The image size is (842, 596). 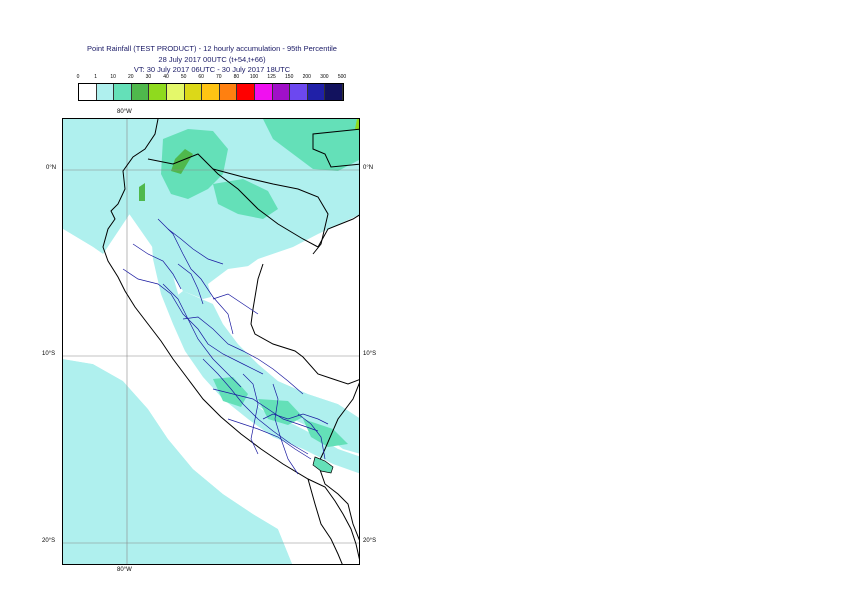 I want to click on bolivia-border, so click(x=338, y=461).